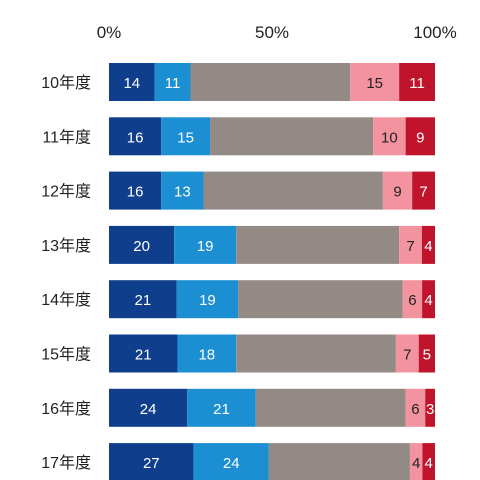  Describe the element at coordinates (66, 273) in the screenshot. I see `category-labels: 10年度 11年度 12年度 13年度 14年度 15年度 16年度 17年度` at that location.